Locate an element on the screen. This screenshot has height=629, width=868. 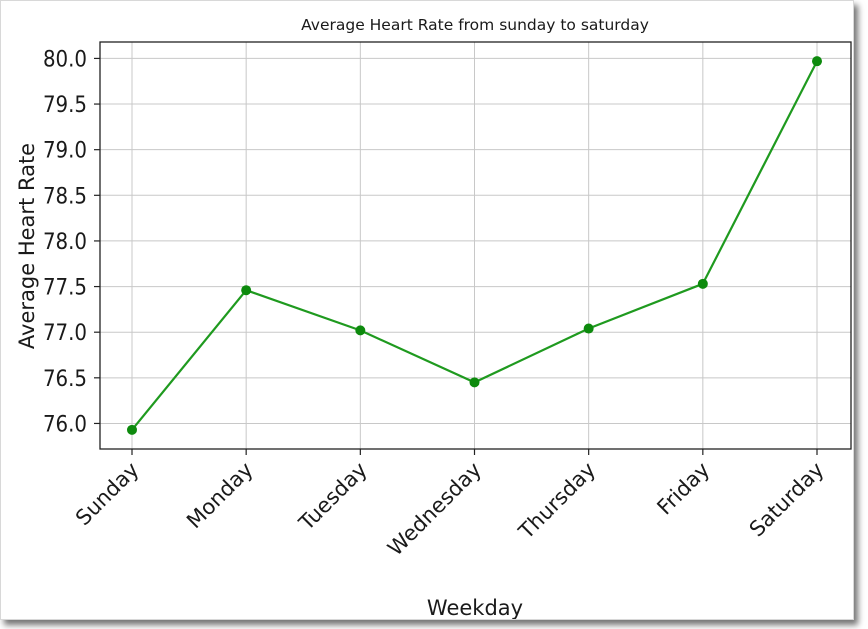
x-axis-title: Weekday is located at coordinates (475, 607).